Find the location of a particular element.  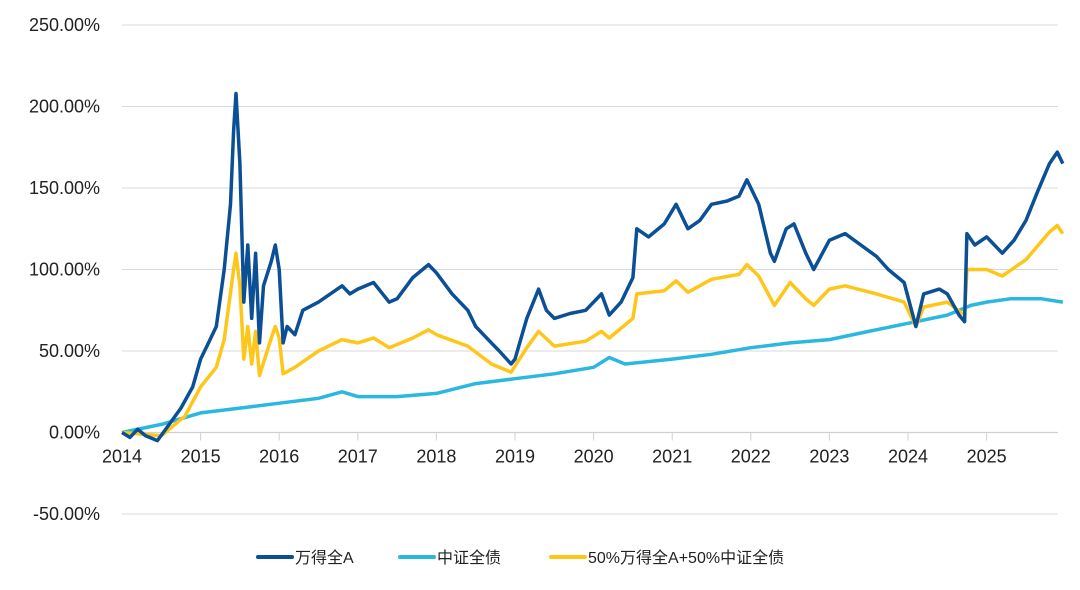

y-tick-label: 50.00% is located at coordinates (69, 351).